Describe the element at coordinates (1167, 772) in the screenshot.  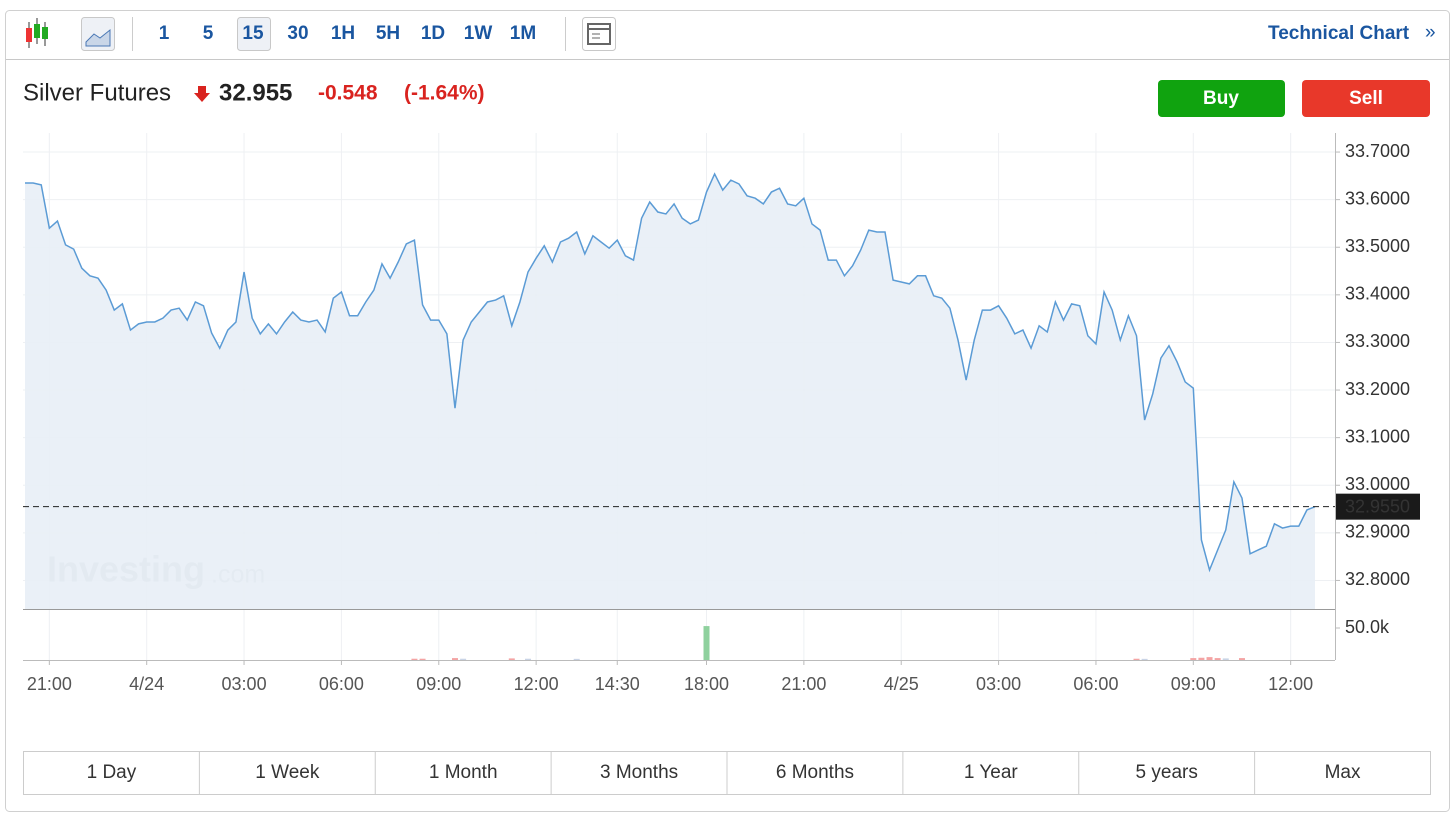
I see `range-button: 5 years` at that location.